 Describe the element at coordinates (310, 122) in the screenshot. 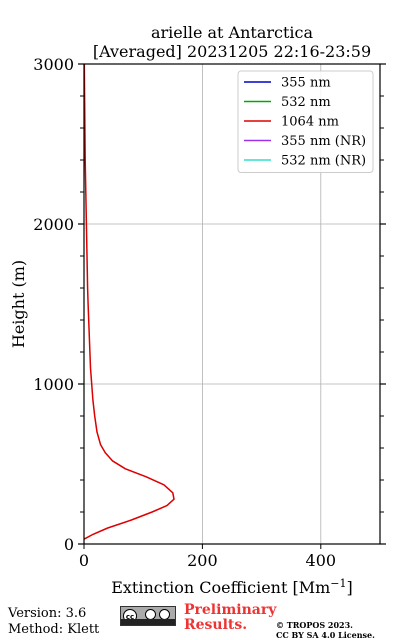

I see `legend-label: 1064 nm` at that location.